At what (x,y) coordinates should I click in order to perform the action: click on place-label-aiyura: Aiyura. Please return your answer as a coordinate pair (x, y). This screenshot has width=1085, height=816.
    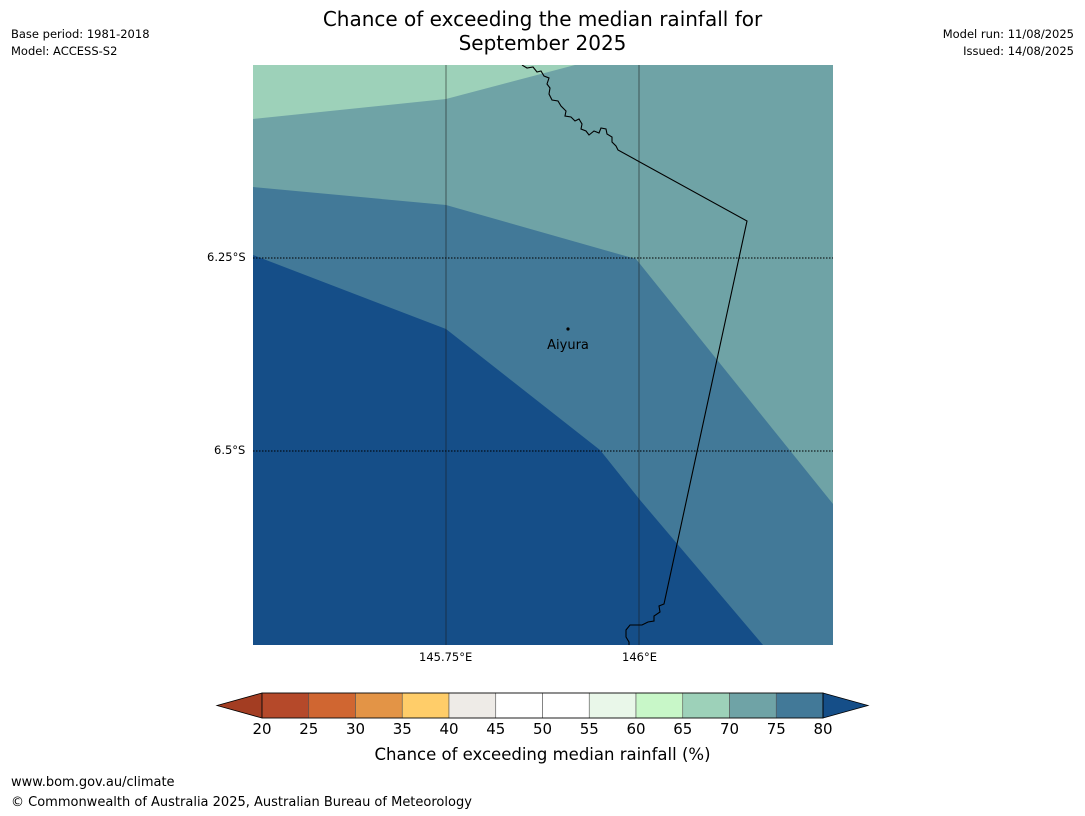
    Looking at the image, I should click on (568, 345).